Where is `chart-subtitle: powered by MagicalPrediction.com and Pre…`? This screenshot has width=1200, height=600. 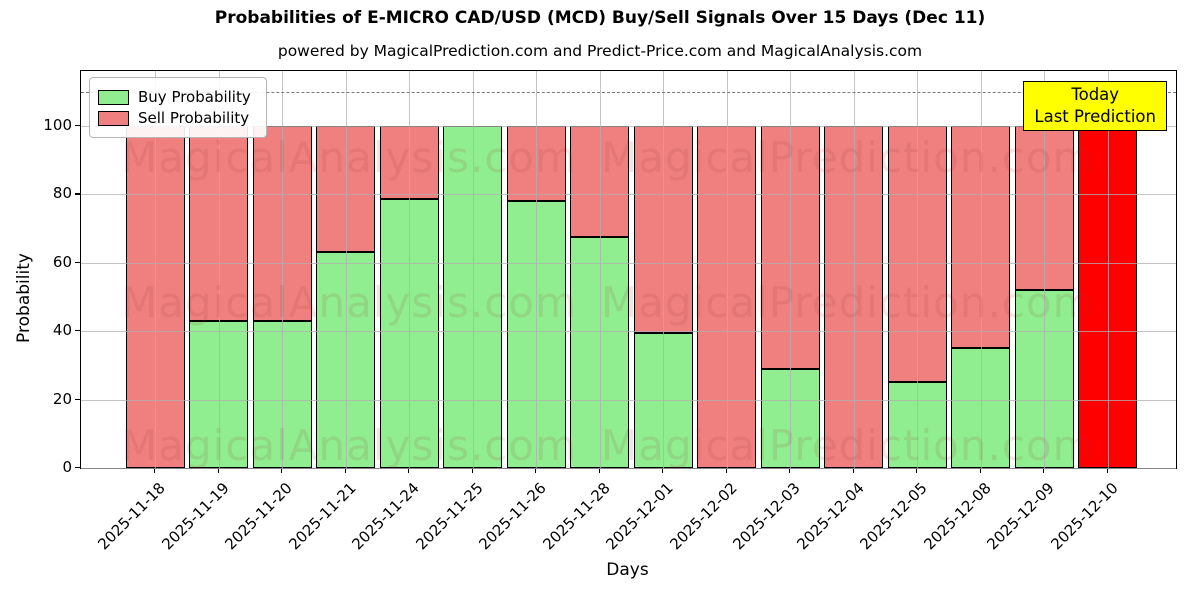 chart-subtitle: powered by MagicalPrediction.com and Pre… is located at coordinates (600, 51).